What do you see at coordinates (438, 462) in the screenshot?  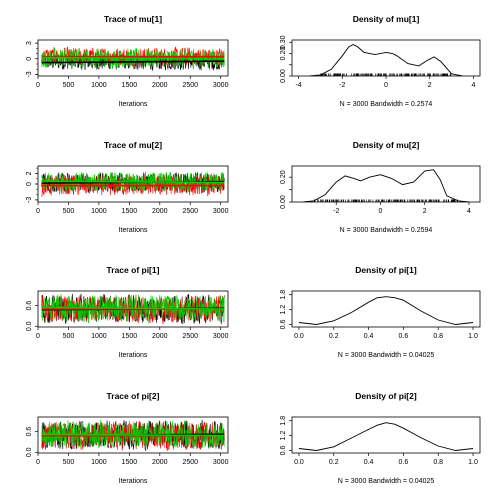 I see `x-tick-label: 0.8` at bounding box center [438, 462].